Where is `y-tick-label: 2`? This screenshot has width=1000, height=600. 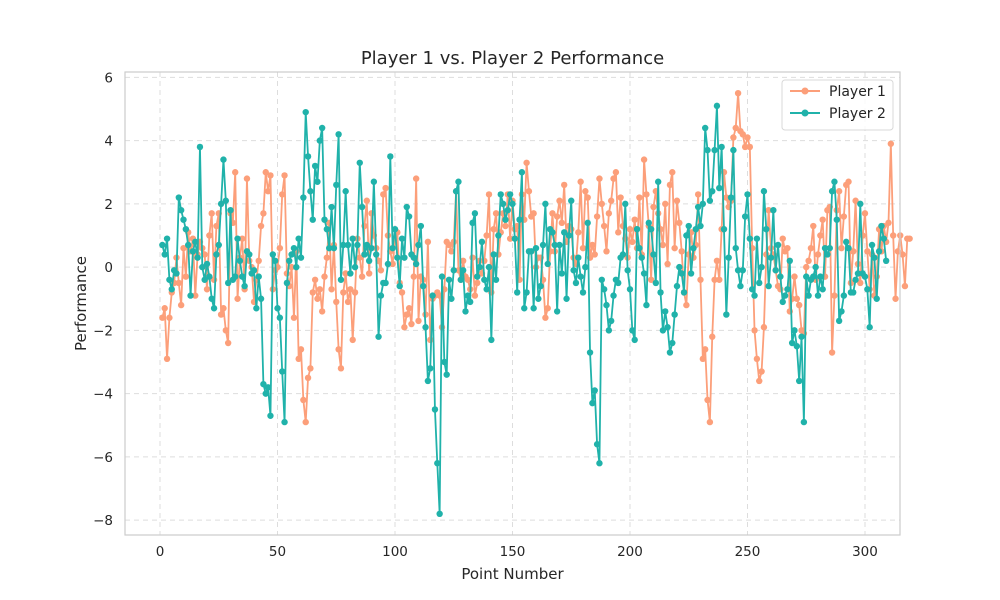 y-tick-label: 2 is located at coordinates (108, 205).